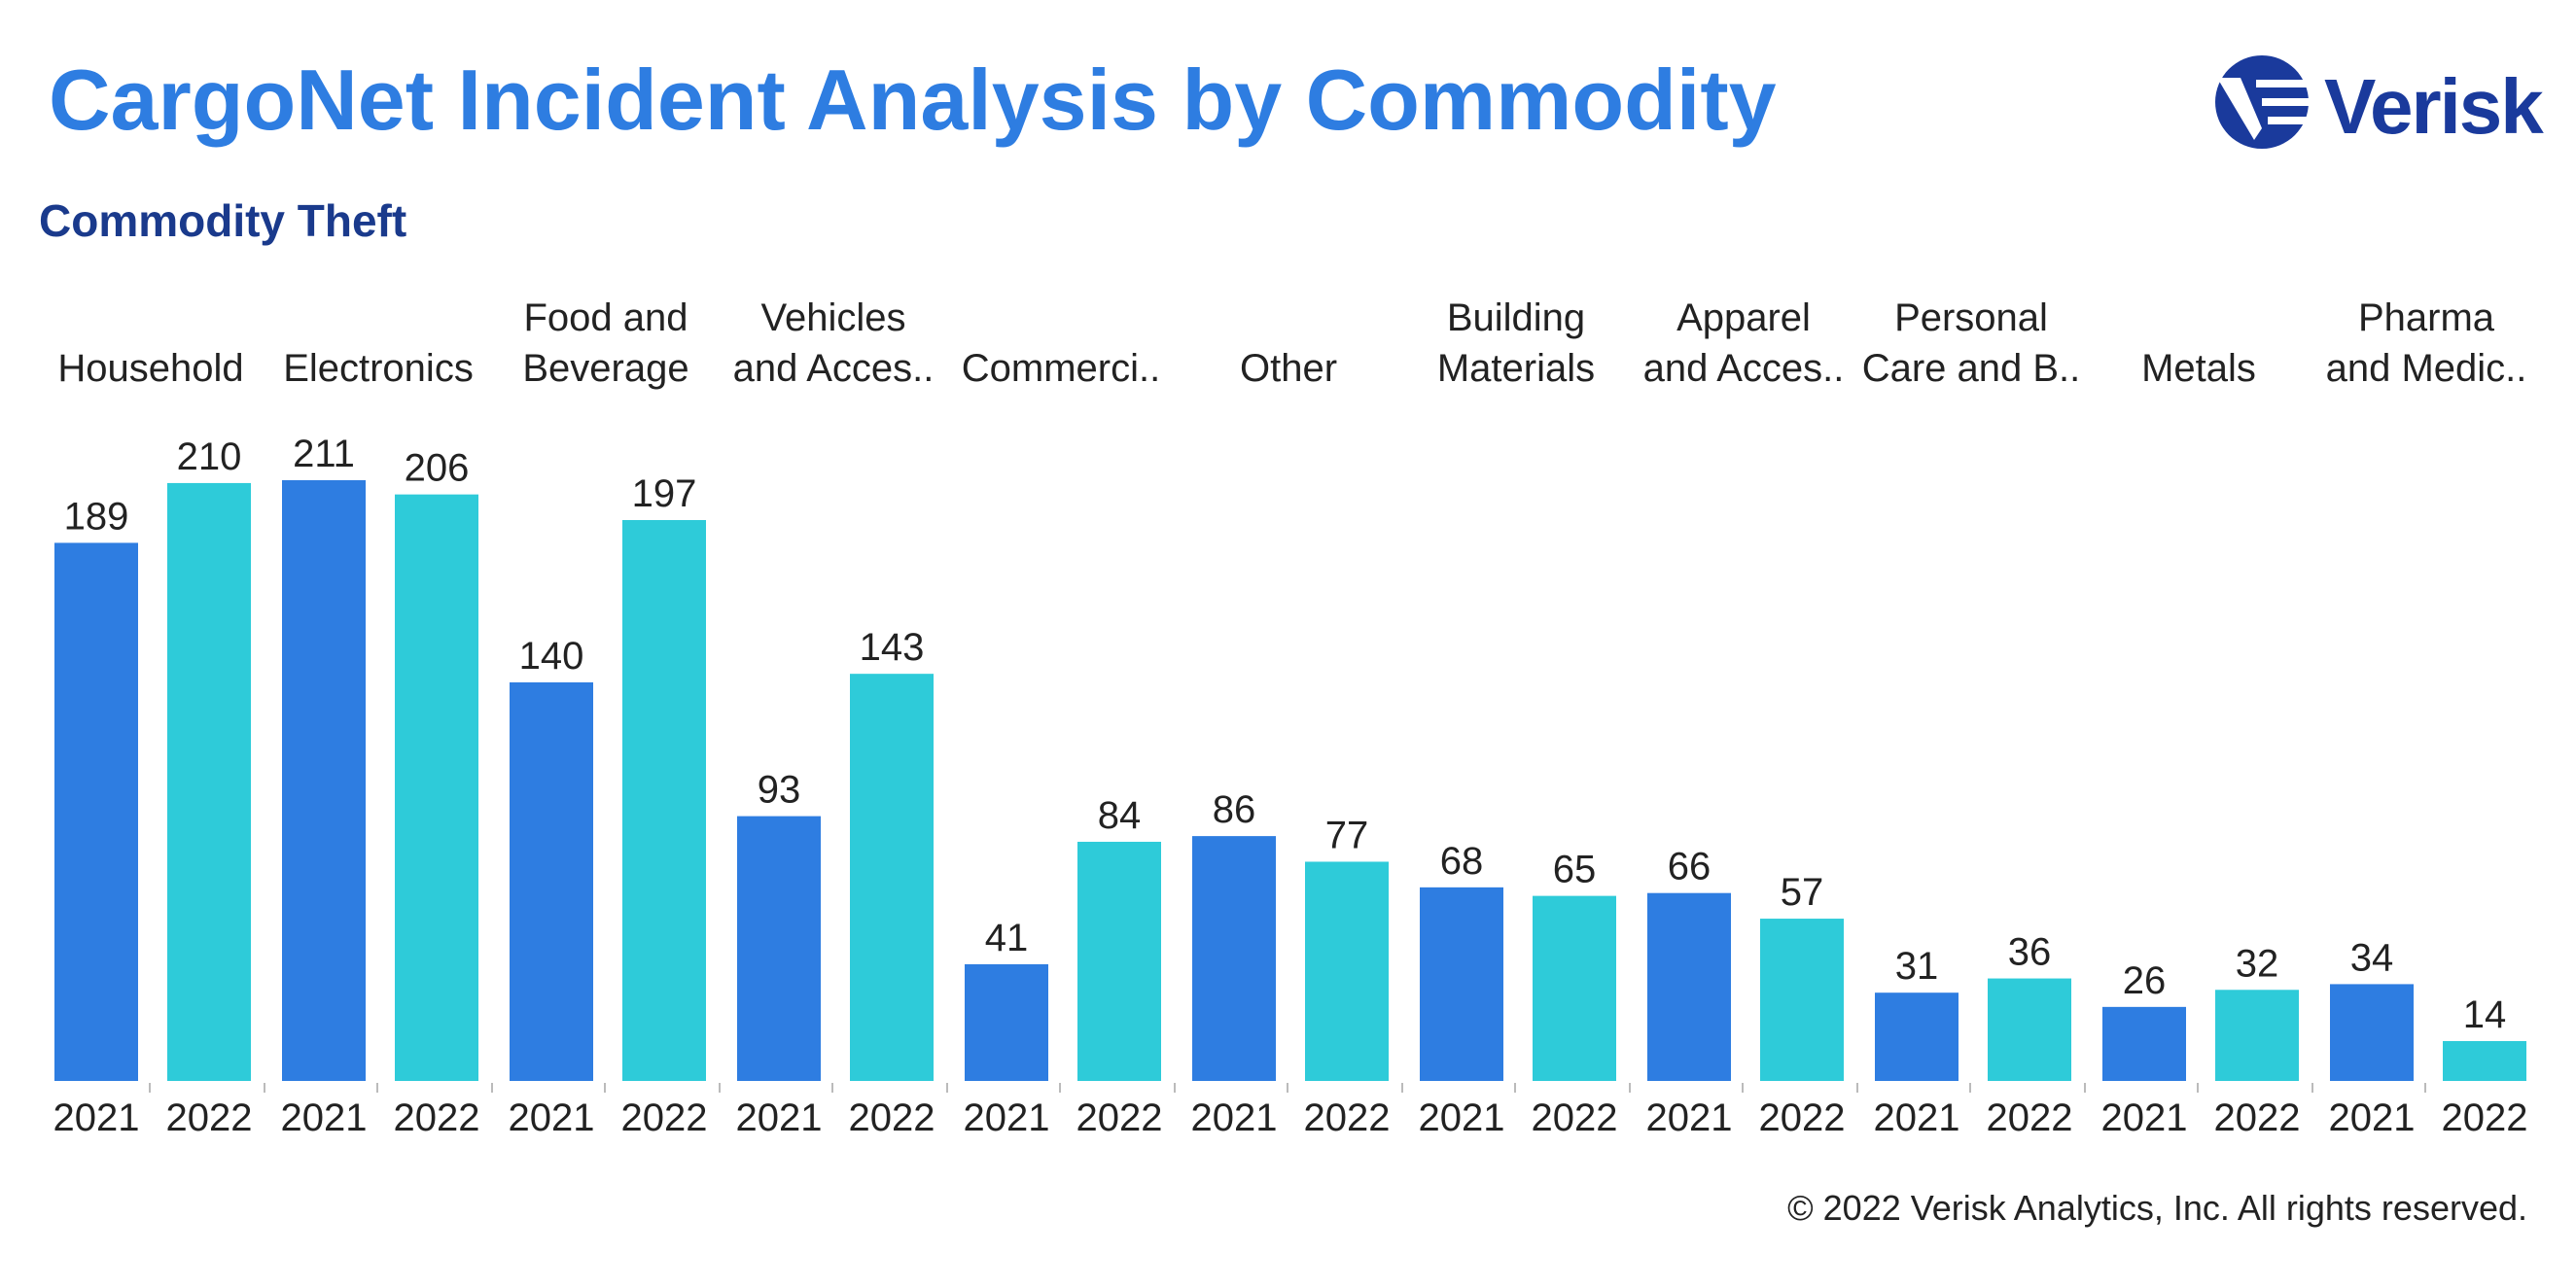 The width and height of the screenshot is (2576, 1288). What do you see at coordinates (438, 468) in the screenshot?
I see `data-label: 206` at bounding box center [438, 468].